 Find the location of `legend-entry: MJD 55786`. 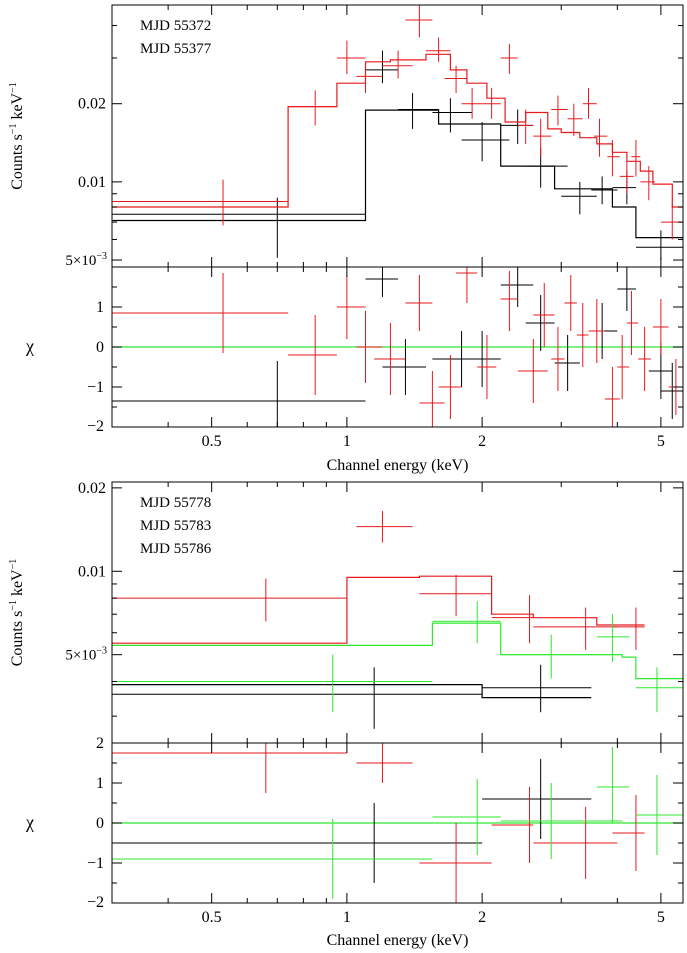

legend-entry: MJD 55786 is located at coordinates (176, 549).